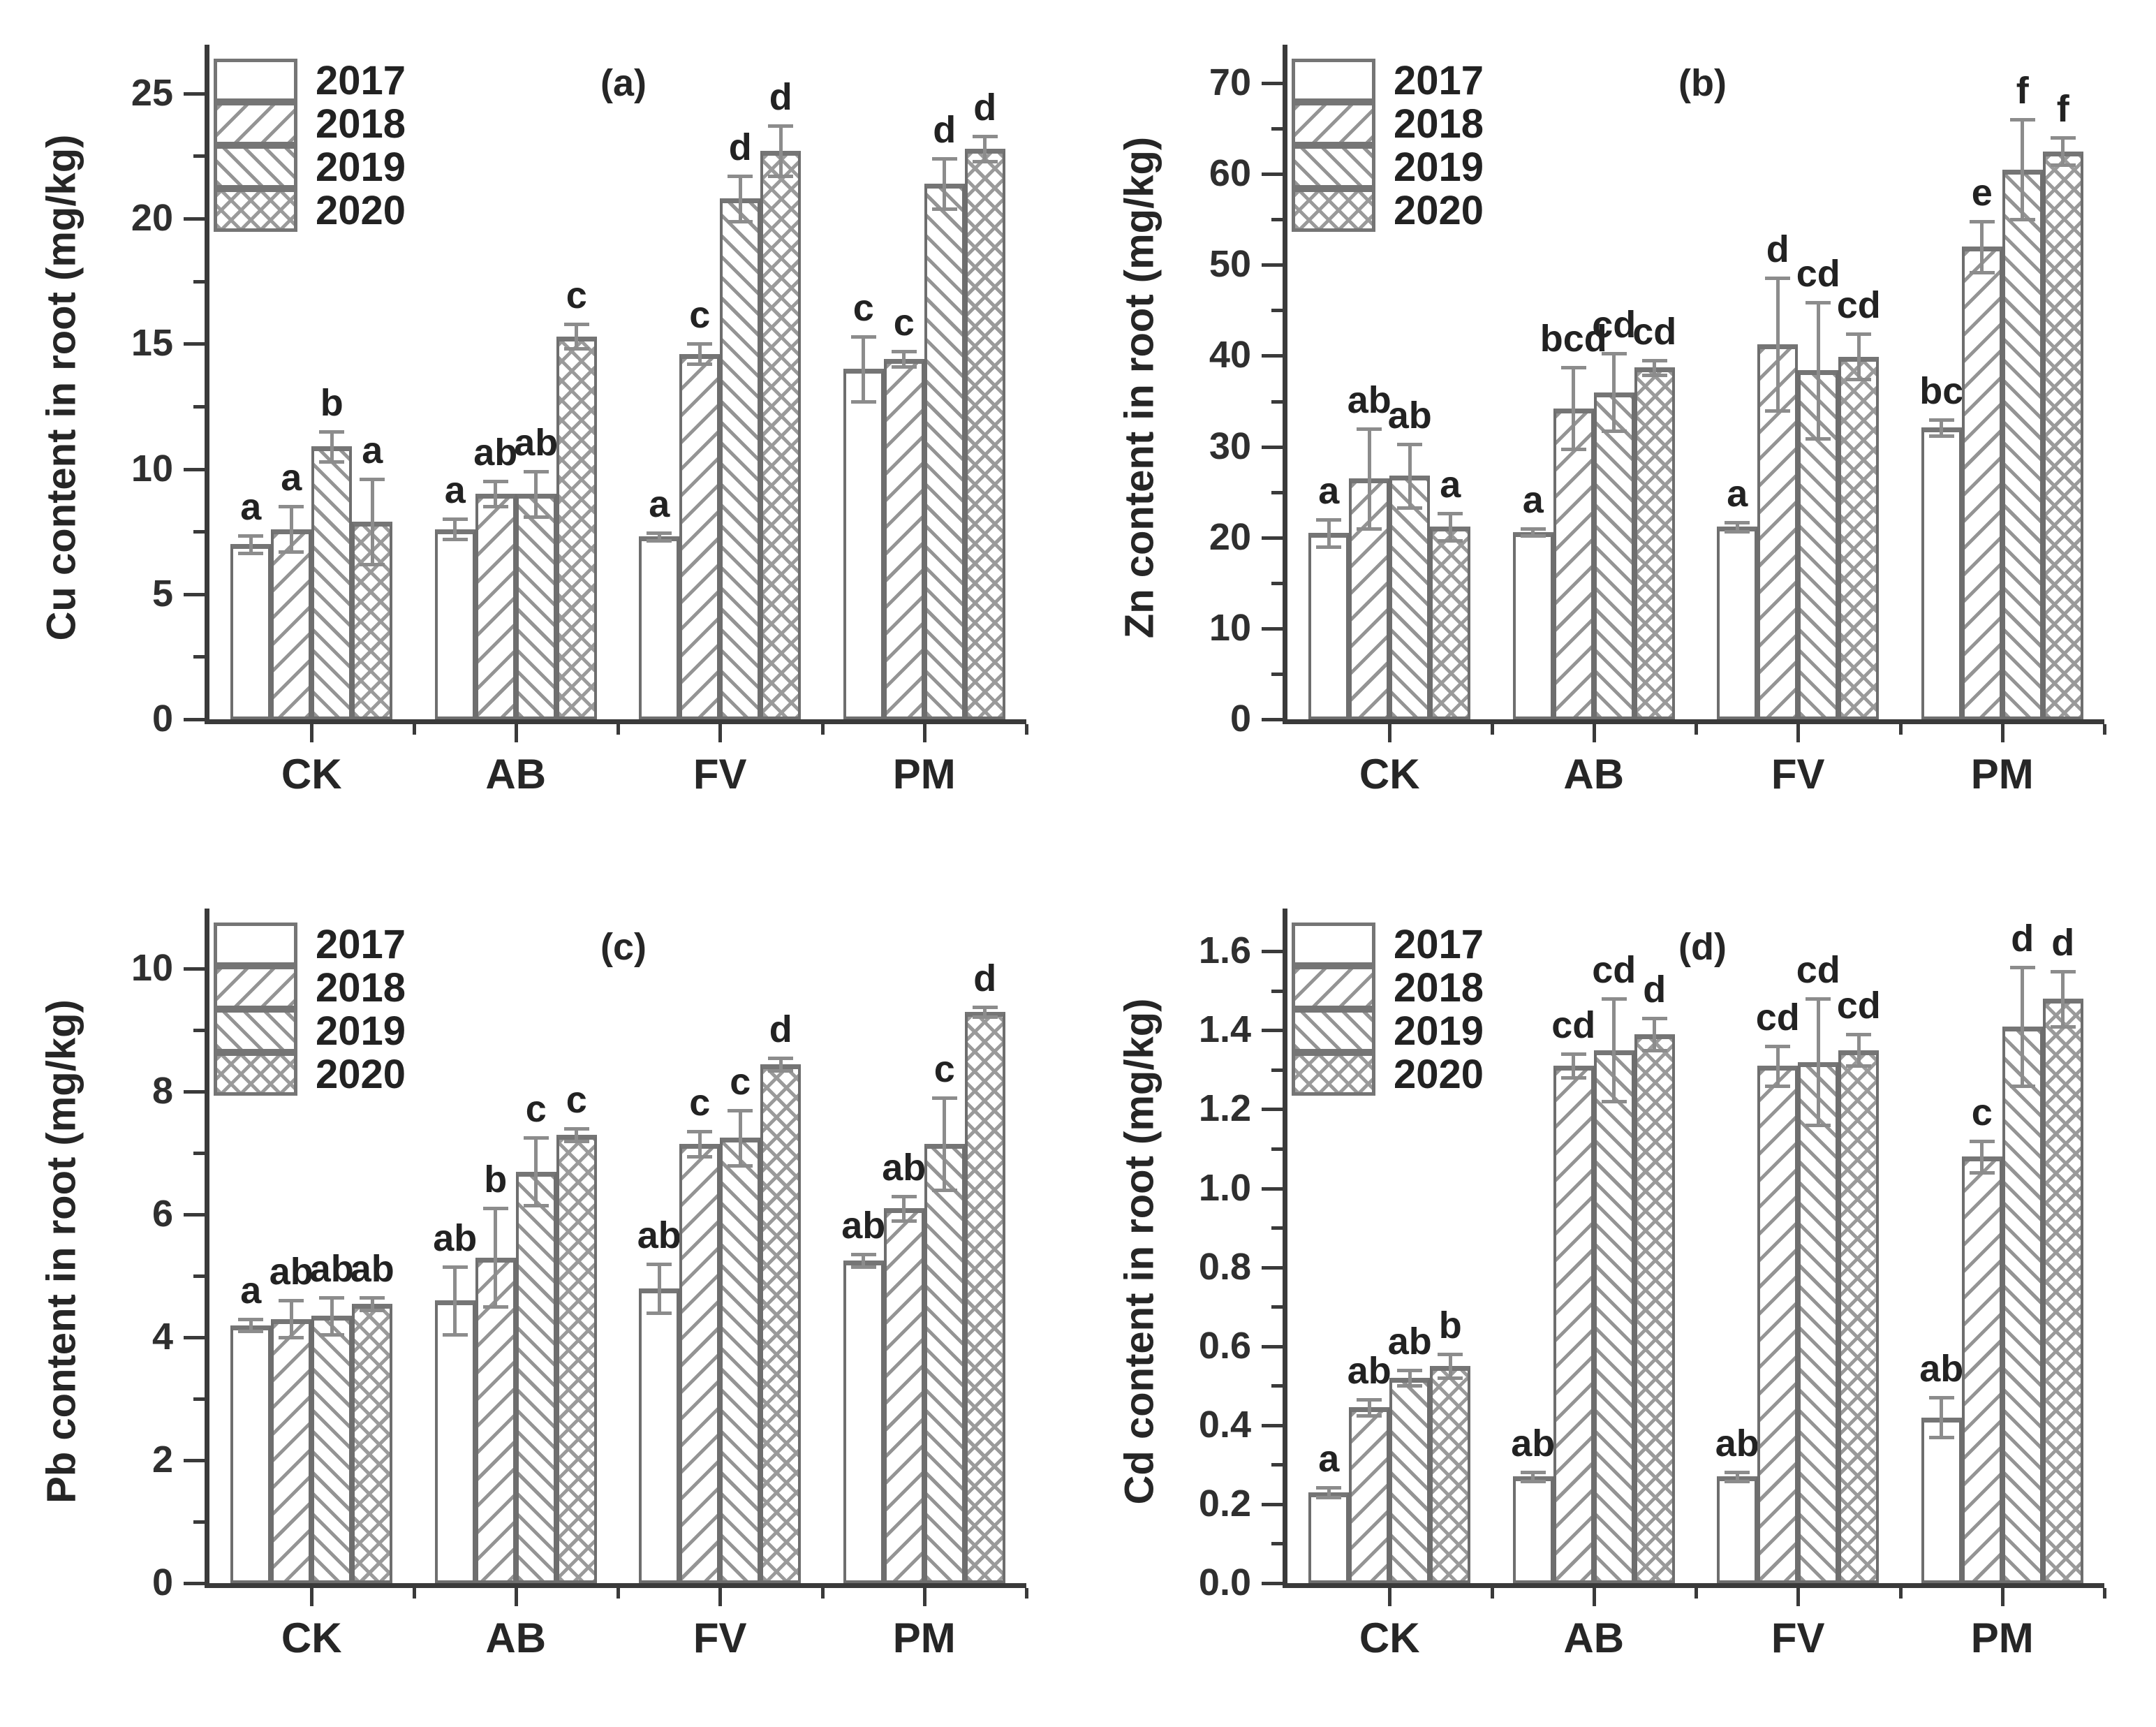  I want to click on significance-letter: bcd, so click(1574, 339).